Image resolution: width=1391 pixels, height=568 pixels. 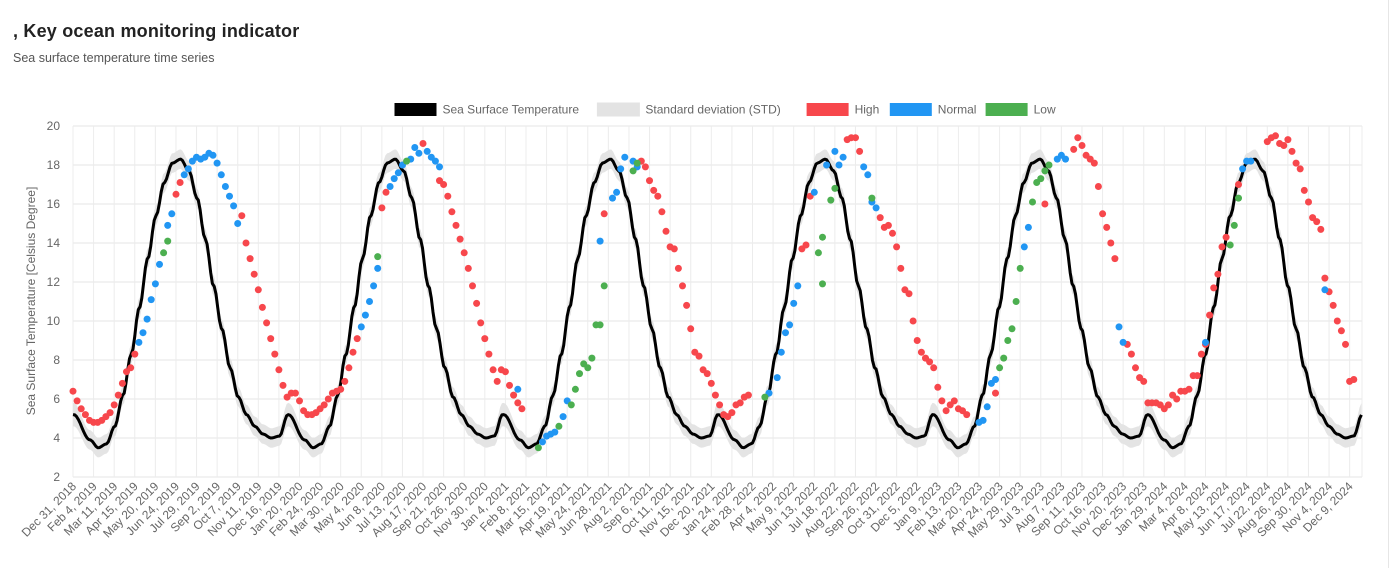 I want to click on legend-item: Sea Surface Temperature, so click(x=487, y=110).